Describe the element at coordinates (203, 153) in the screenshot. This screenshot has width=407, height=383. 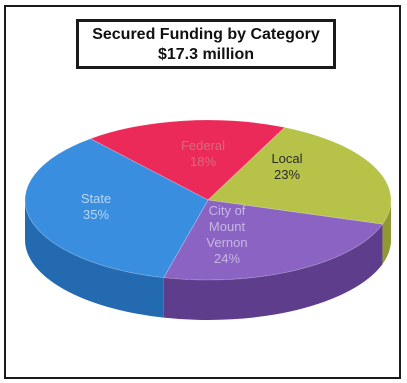
I see `pie-label-federal: Federal 18%` at that location.